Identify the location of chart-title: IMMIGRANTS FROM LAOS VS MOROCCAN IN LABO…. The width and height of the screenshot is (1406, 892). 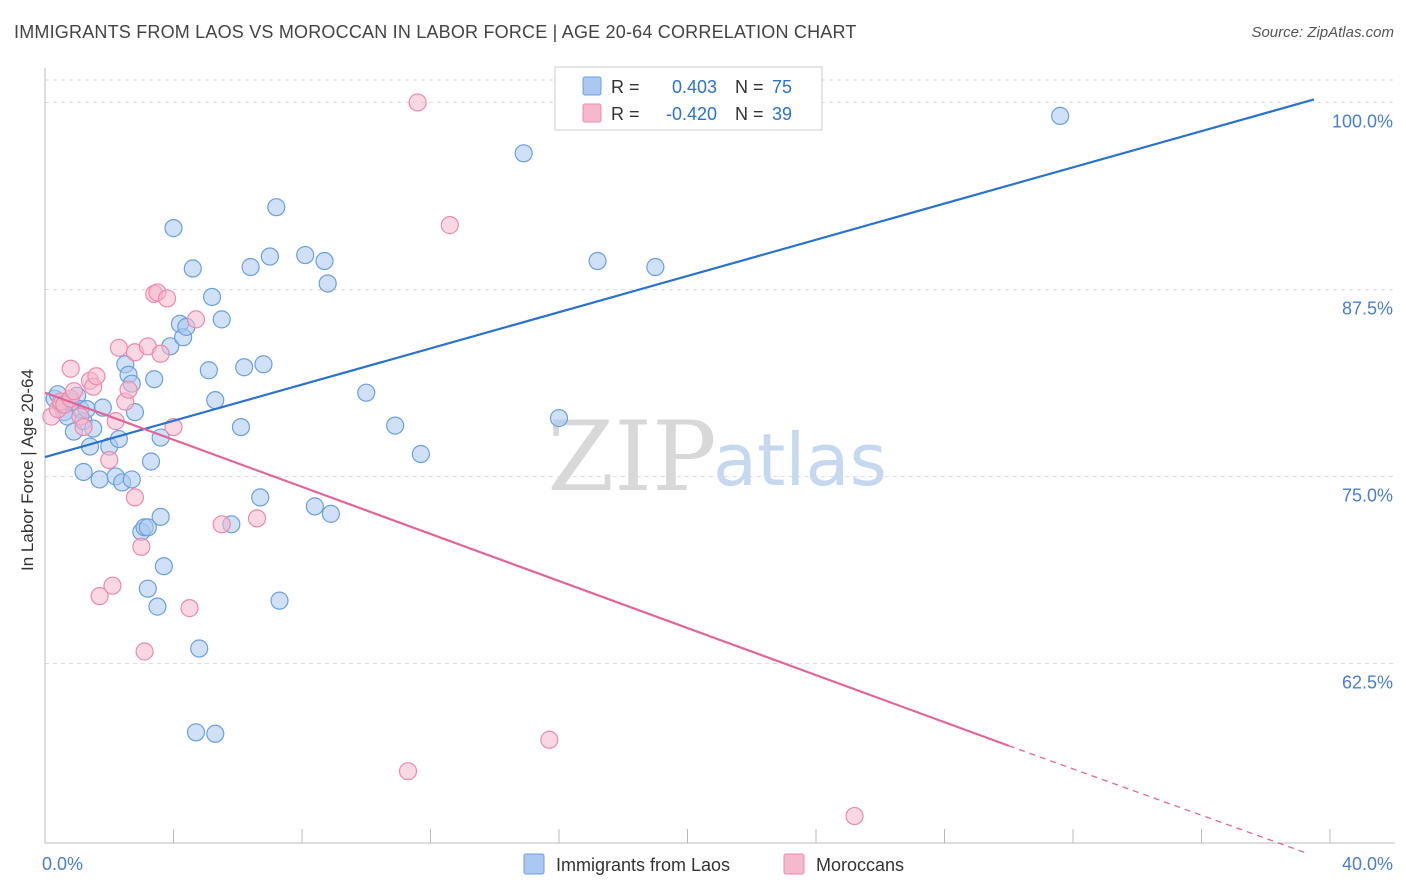
(435, 32).